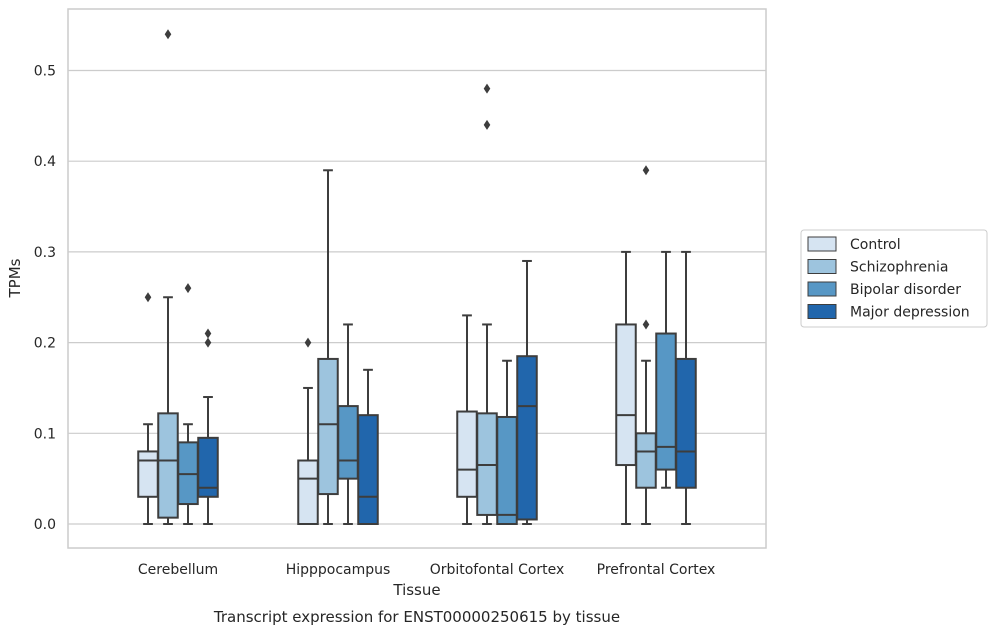 This screenshot has height=638, width=997. I want to click on y-axis: 0.0 0.1 0.2 0.3 0.4 0.5, so click(45, 299).